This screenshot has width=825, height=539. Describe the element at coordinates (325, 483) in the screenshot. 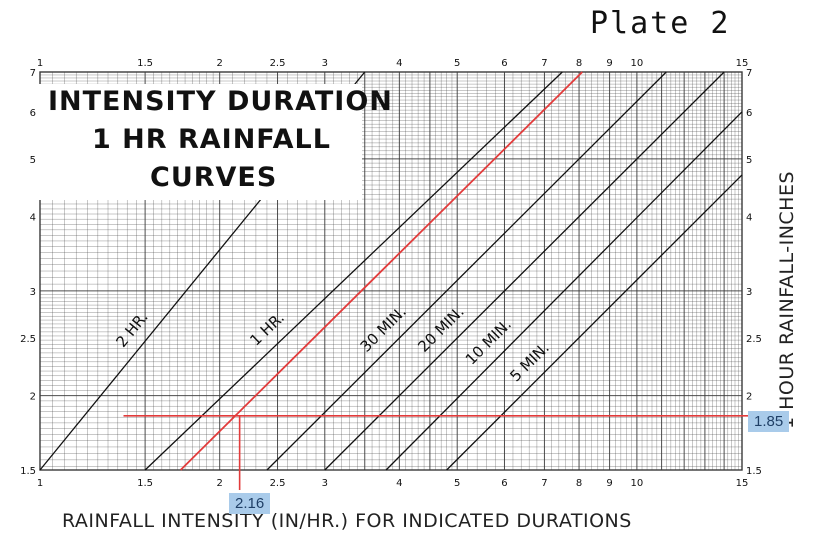

I see `x-tick-label-bottom: 3` at that location.